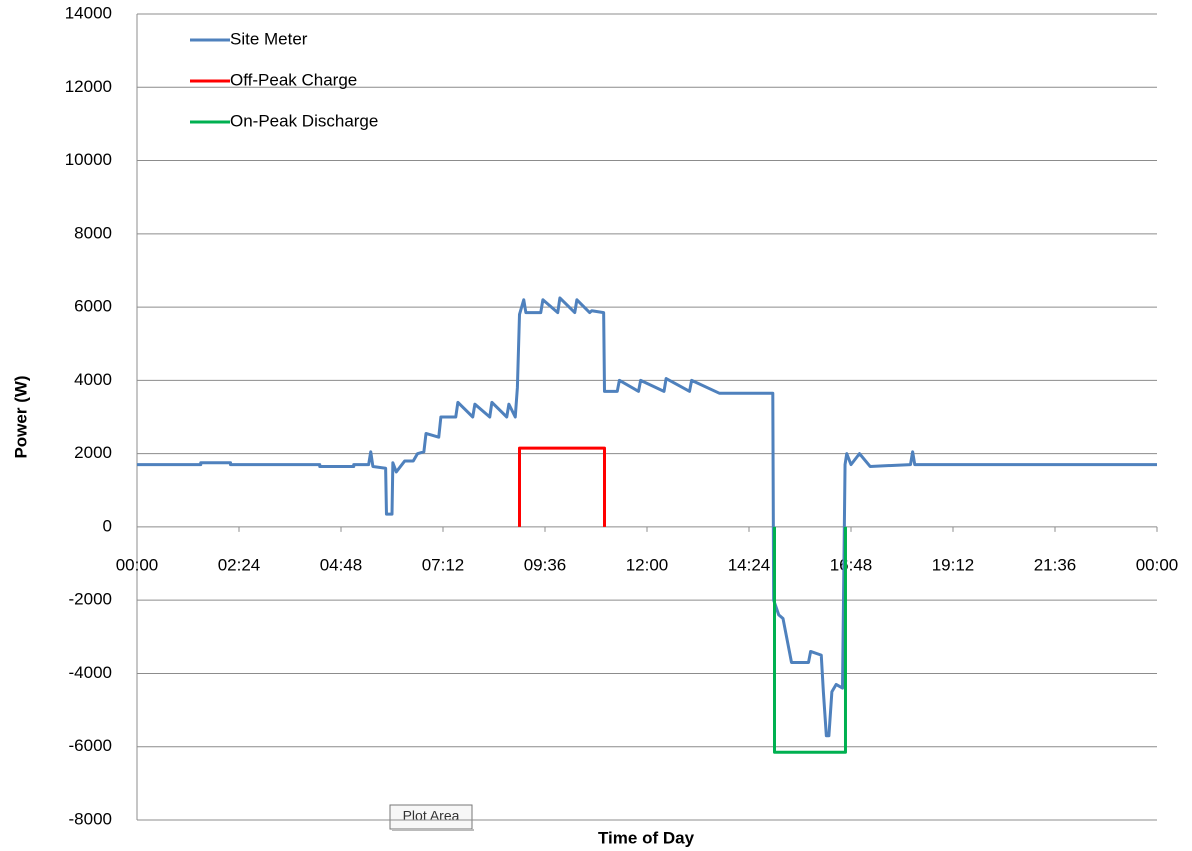  I want to click on tooltip-box, so click(431, 817).